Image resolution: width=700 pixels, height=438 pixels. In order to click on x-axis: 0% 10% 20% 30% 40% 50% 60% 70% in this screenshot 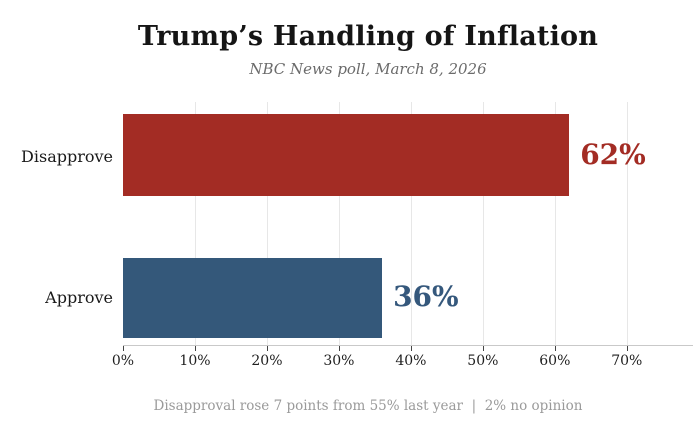, I will do `click(402, 361)`.